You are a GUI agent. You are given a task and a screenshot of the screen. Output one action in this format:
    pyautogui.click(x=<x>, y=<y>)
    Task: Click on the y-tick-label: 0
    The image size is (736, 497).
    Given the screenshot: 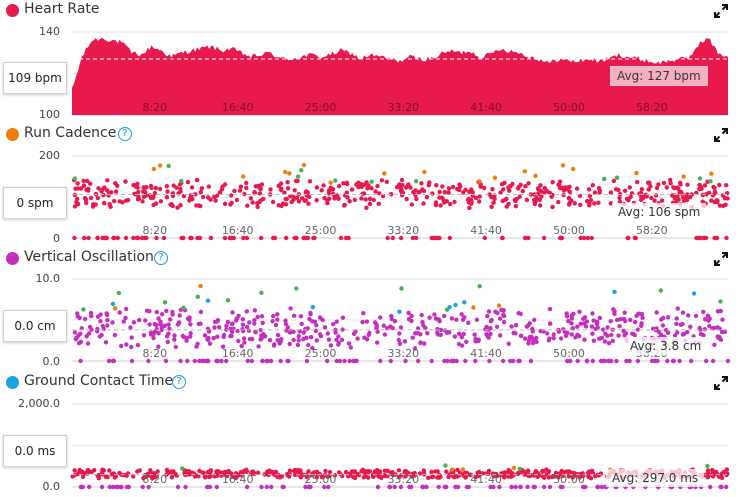 What is the action you would take?
    pyautogui.click(x=56, y=238)
    